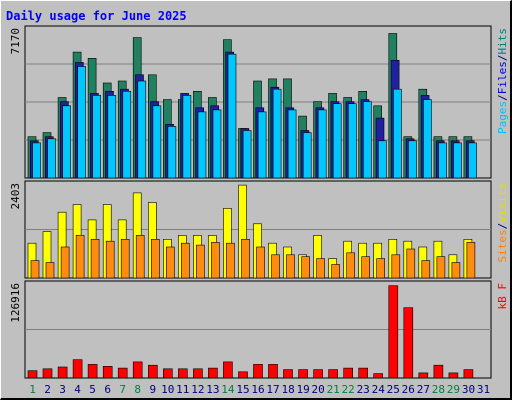 The image size is (512, 400). I want to click on day-label: 21, so click(333, 389).